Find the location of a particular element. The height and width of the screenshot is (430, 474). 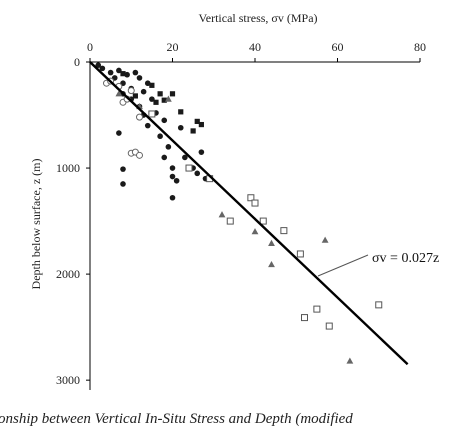

x-axis-label: Vertical stress, σv (MPa) is located at coordinates (257, 18).